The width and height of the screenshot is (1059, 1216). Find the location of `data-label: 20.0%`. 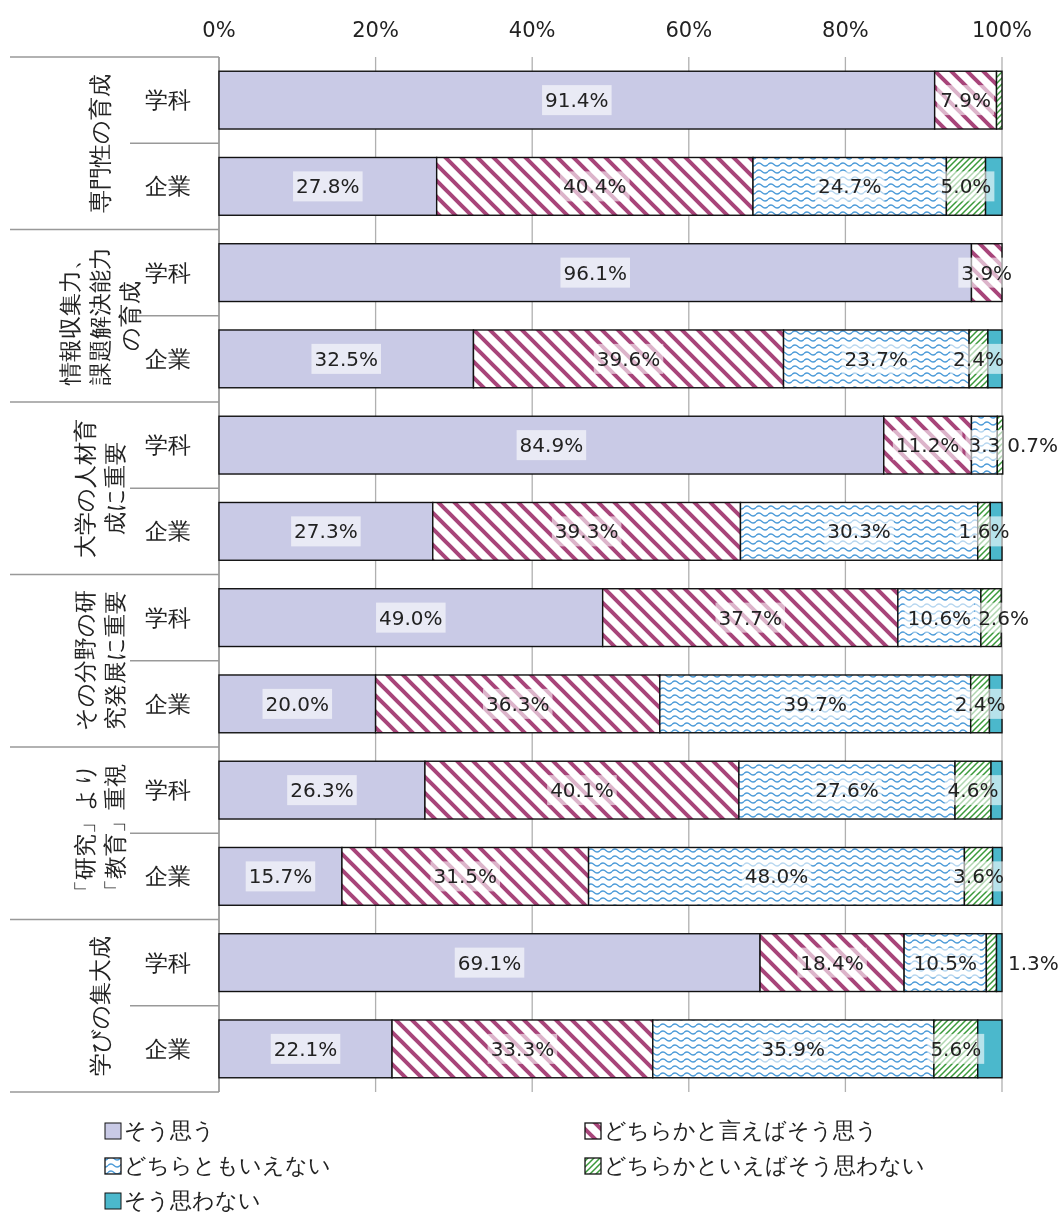

data-label: 20.0% is located at coordinates (297, 703).